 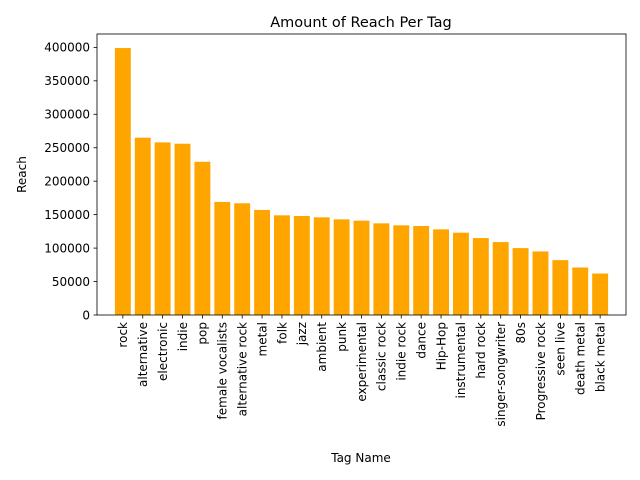 I want to click on x-tick-label: Progressive rock, so click(x=541, y=371).